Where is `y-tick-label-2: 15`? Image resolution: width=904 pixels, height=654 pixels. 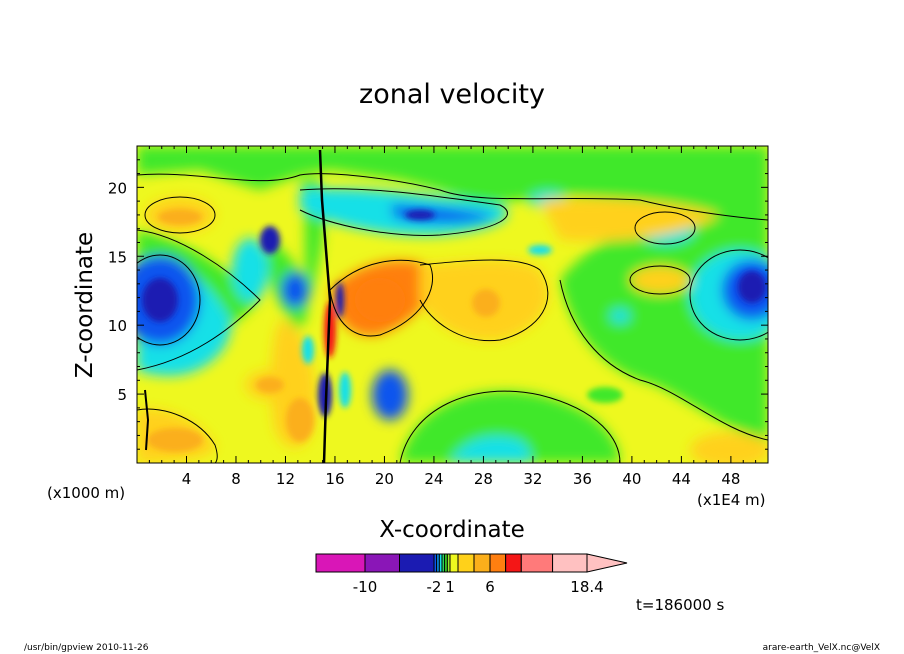
y-tick-label-2: 15 is located at coordinates (117, 257).